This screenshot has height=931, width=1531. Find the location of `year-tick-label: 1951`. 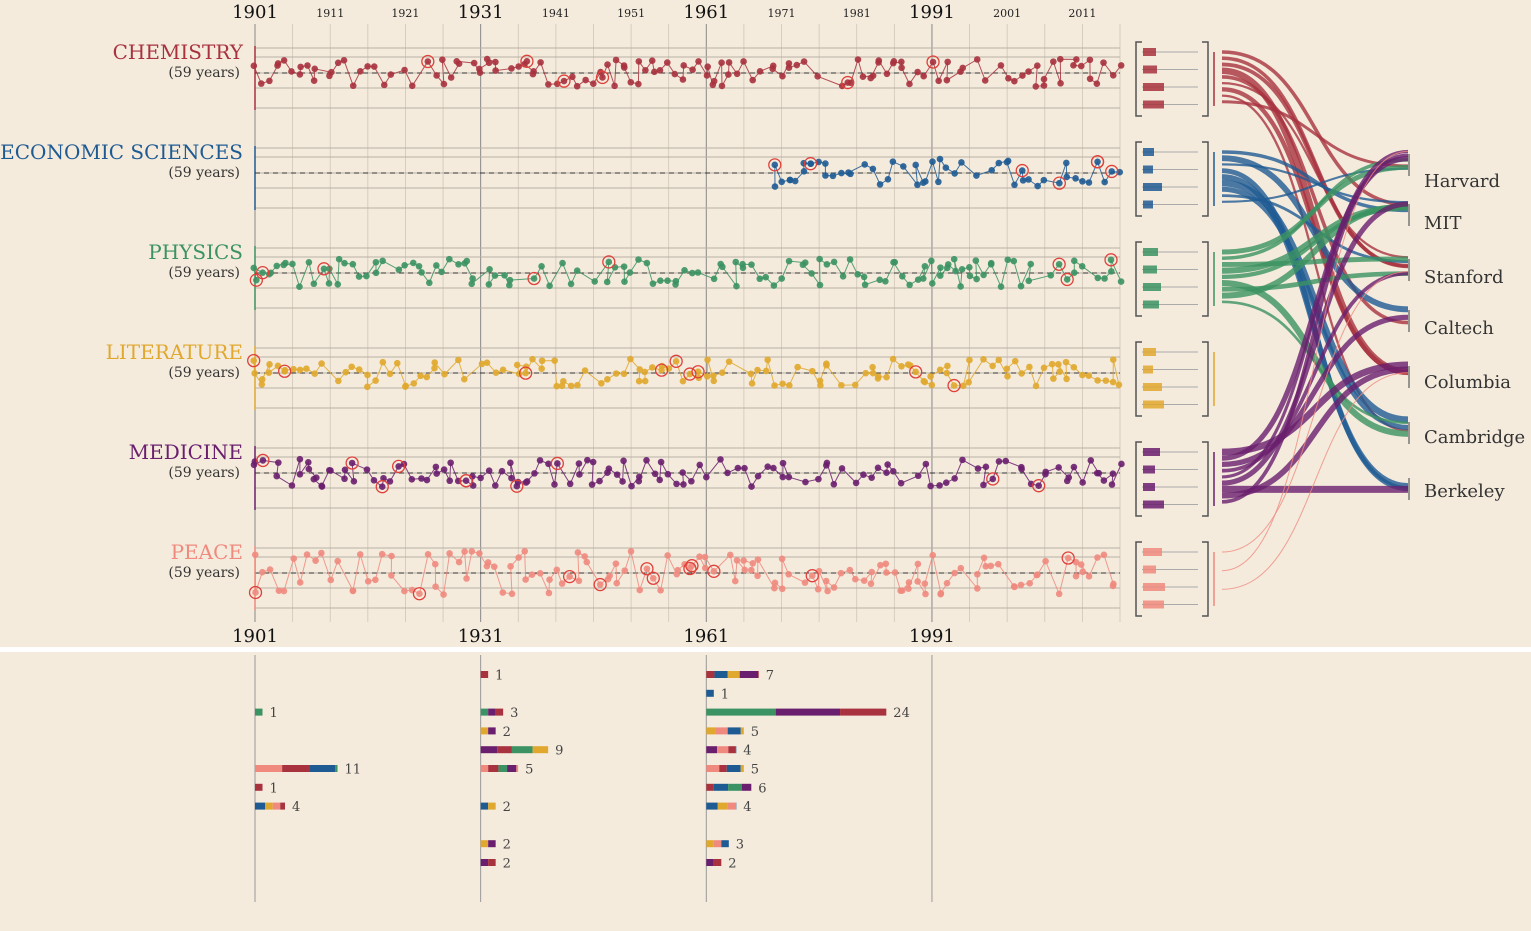

year-tick-label: 1951 is located at coordinates (631, 13).